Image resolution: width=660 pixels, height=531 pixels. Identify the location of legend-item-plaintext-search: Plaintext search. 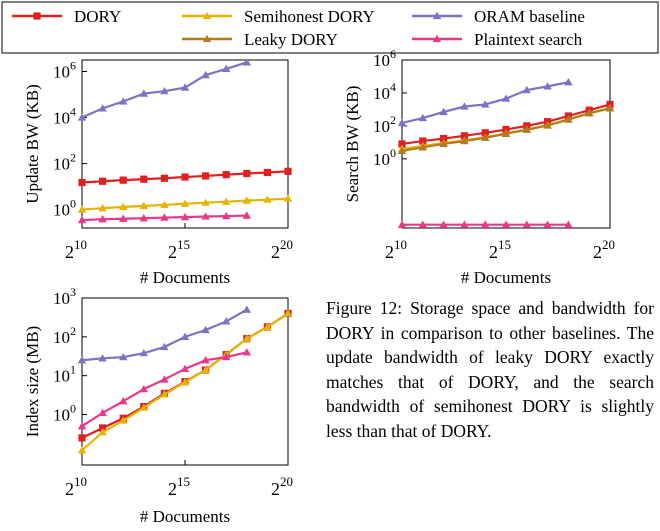
(497, 39).